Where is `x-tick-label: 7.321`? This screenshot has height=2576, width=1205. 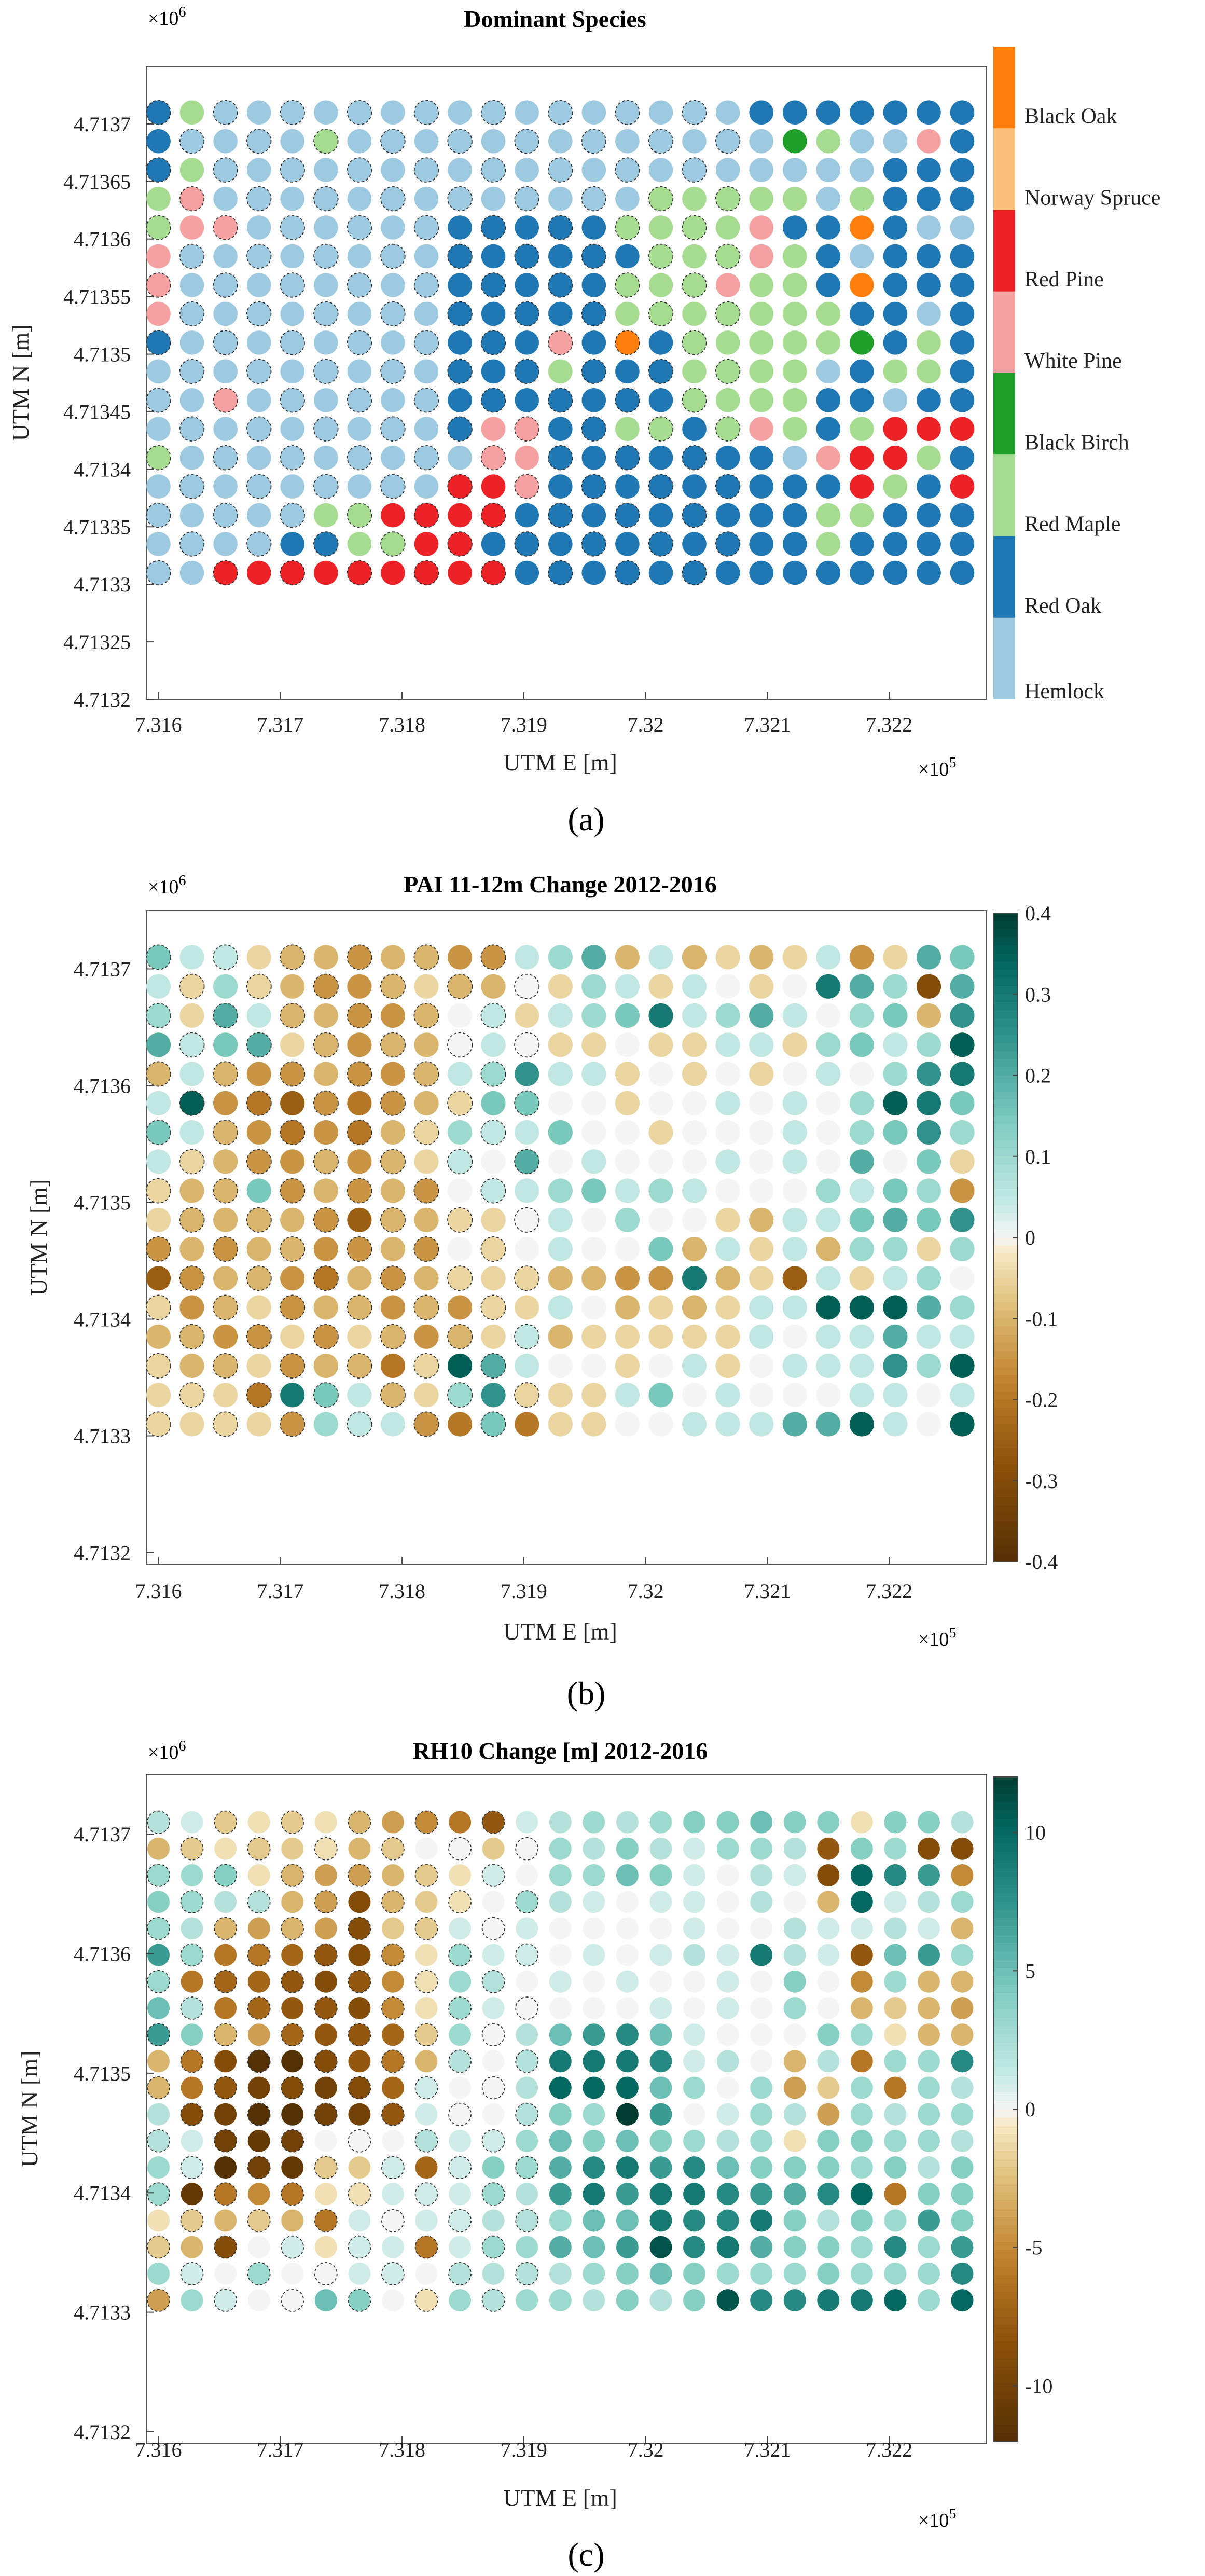
x-tick-label: 7.321 is located at coordinates (767, 2449).